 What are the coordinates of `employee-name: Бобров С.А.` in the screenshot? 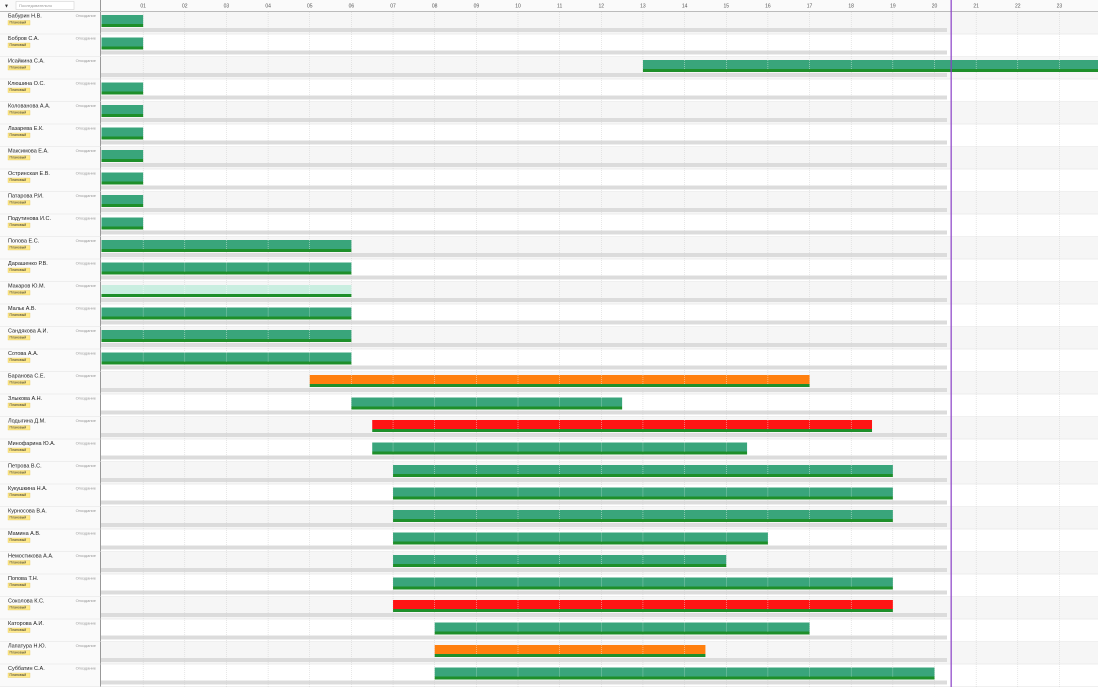 It's located at (24, 39).